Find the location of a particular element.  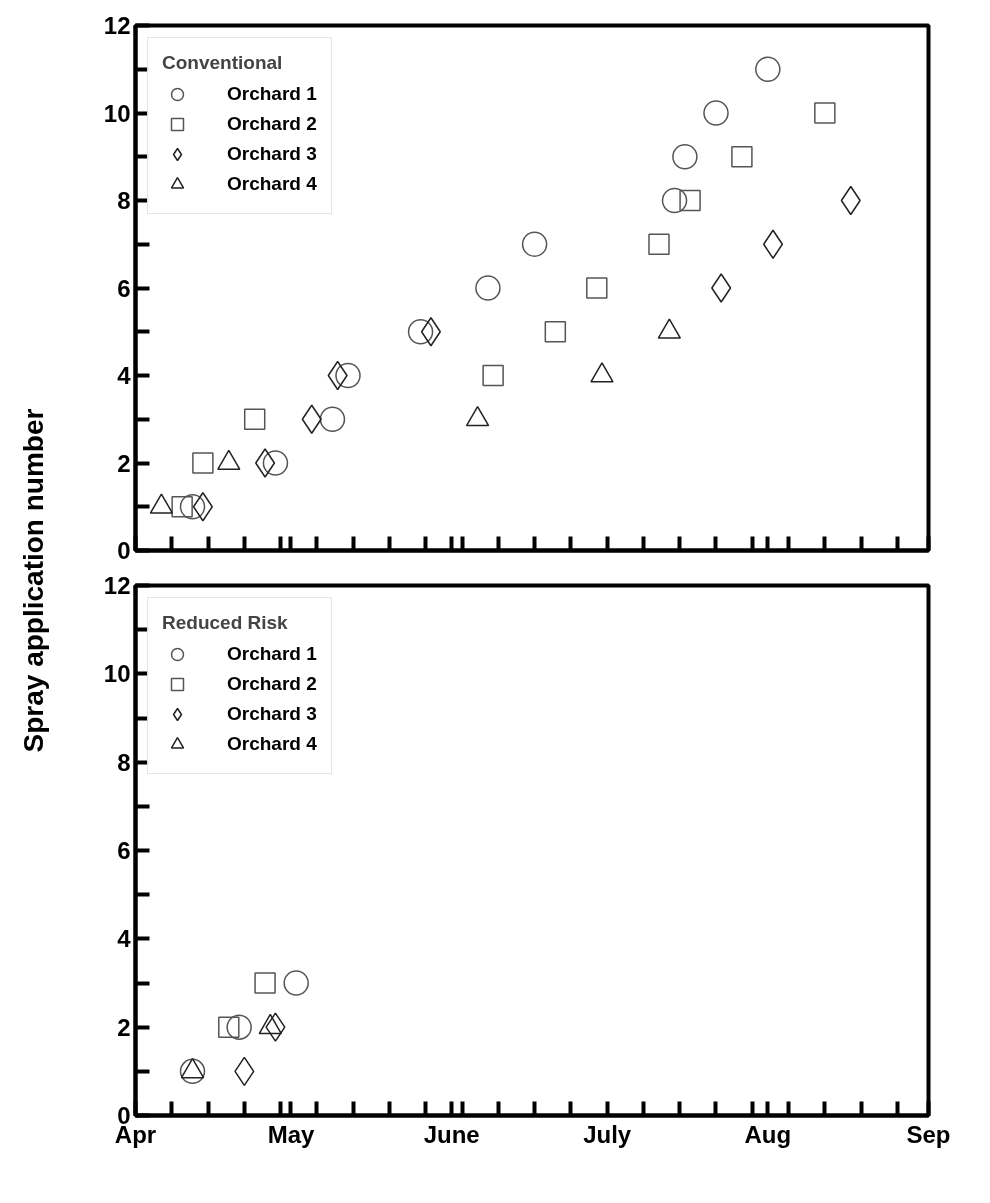

x-tick-label: July is located at coordinates (607, 1134).